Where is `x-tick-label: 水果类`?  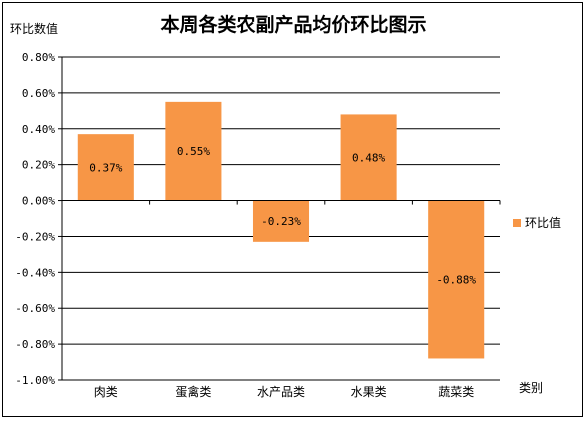 x-tick-label: 水果类 is located at coordinates (369, 392).